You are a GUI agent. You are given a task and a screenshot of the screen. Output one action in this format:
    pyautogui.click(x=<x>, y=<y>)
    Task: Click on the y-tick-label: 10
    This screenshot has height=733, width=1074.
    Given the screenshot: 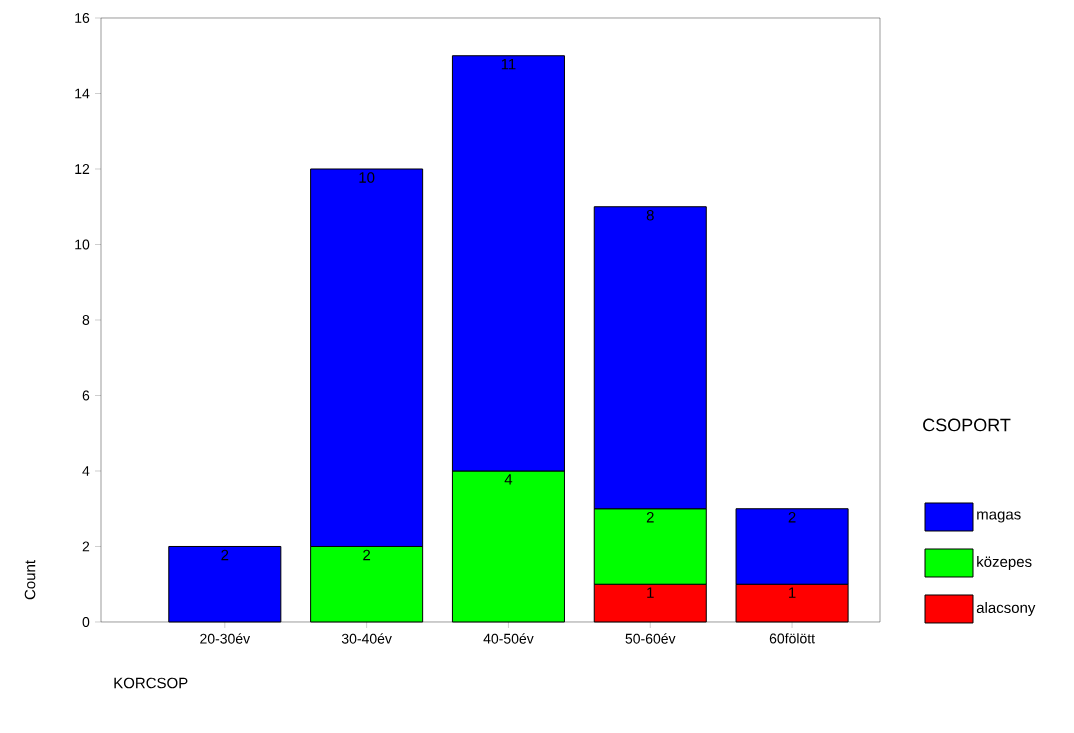 What is the action you would take?
    pyautogui.click(x=82, y=244)
    